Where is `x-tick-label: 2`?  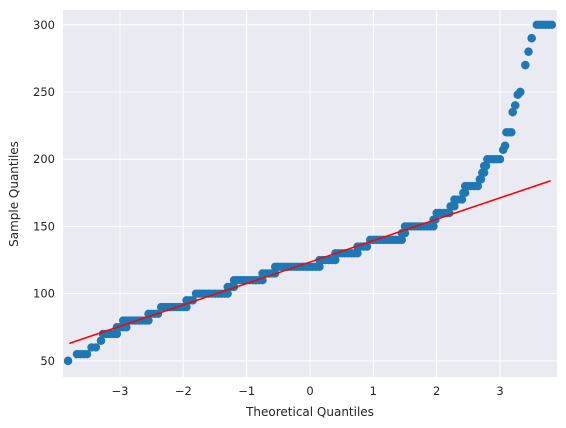 x-tick-label: 2 is located at coordinates (436, 391).